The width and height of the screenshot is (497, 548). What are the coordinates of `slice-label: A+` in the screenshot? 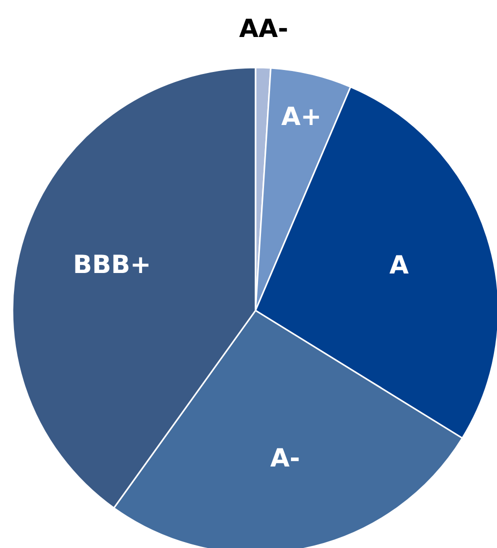 It's located at (301, 117).